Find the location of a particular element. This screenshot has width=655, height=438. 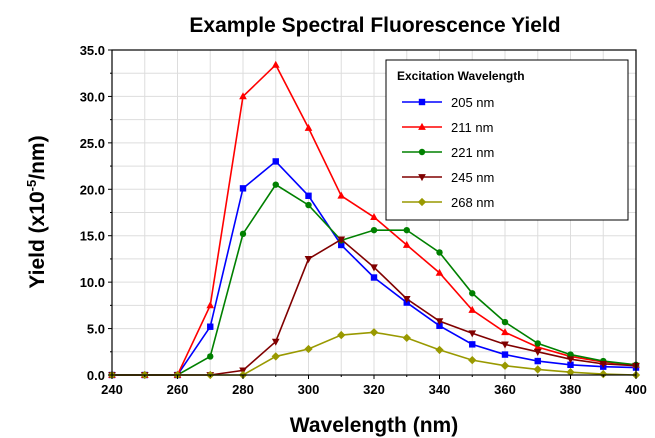

y-axis-label: Yield (x10-5/nm) is located at coordinates (36, 211).